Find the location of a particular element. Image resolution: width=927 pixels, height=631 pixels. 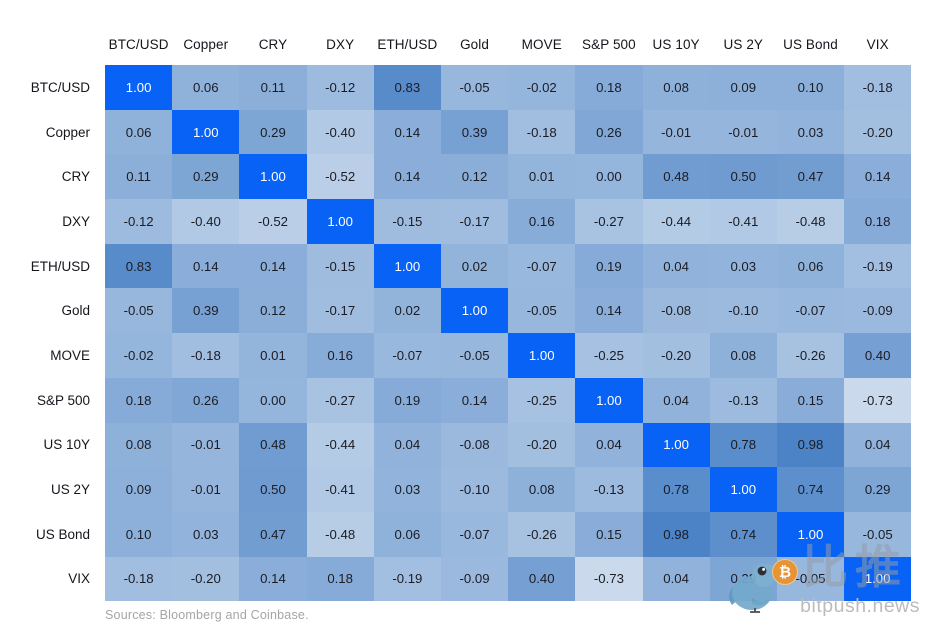

matrix-cell: 0.12 is located at coordinates (273, 311).